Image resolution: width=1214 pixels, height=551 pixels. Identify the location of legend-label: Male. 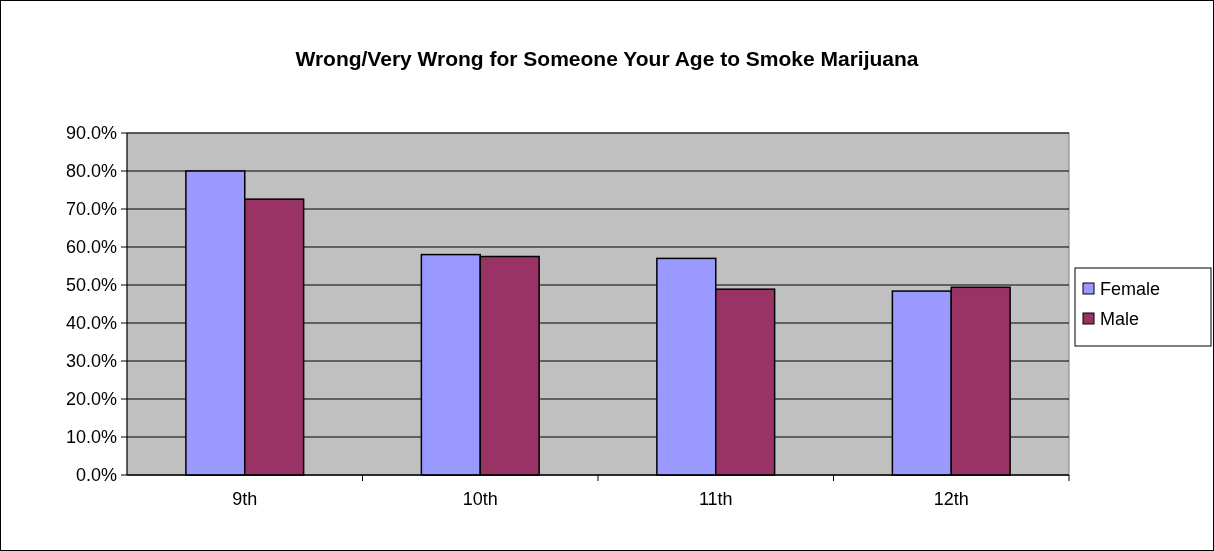
(1120, 319).